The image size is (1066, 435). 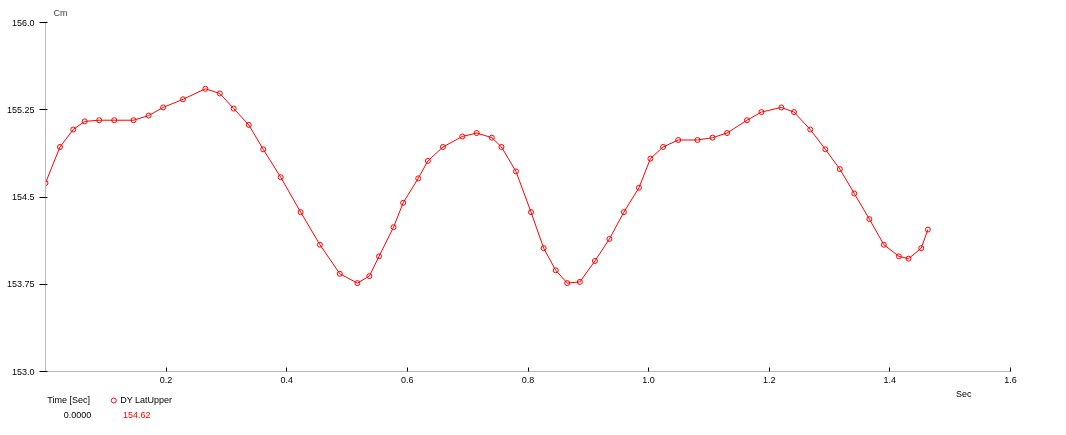 What do you see at coordinates (963, 393) in the screenshot?
I see `x-axis-title: Sec` at bounding box center [963, 393].